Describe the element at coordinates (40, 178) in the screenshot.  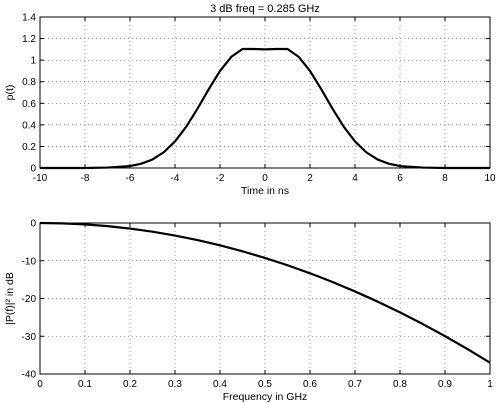
I see `x-tick-label: -10` at that location.